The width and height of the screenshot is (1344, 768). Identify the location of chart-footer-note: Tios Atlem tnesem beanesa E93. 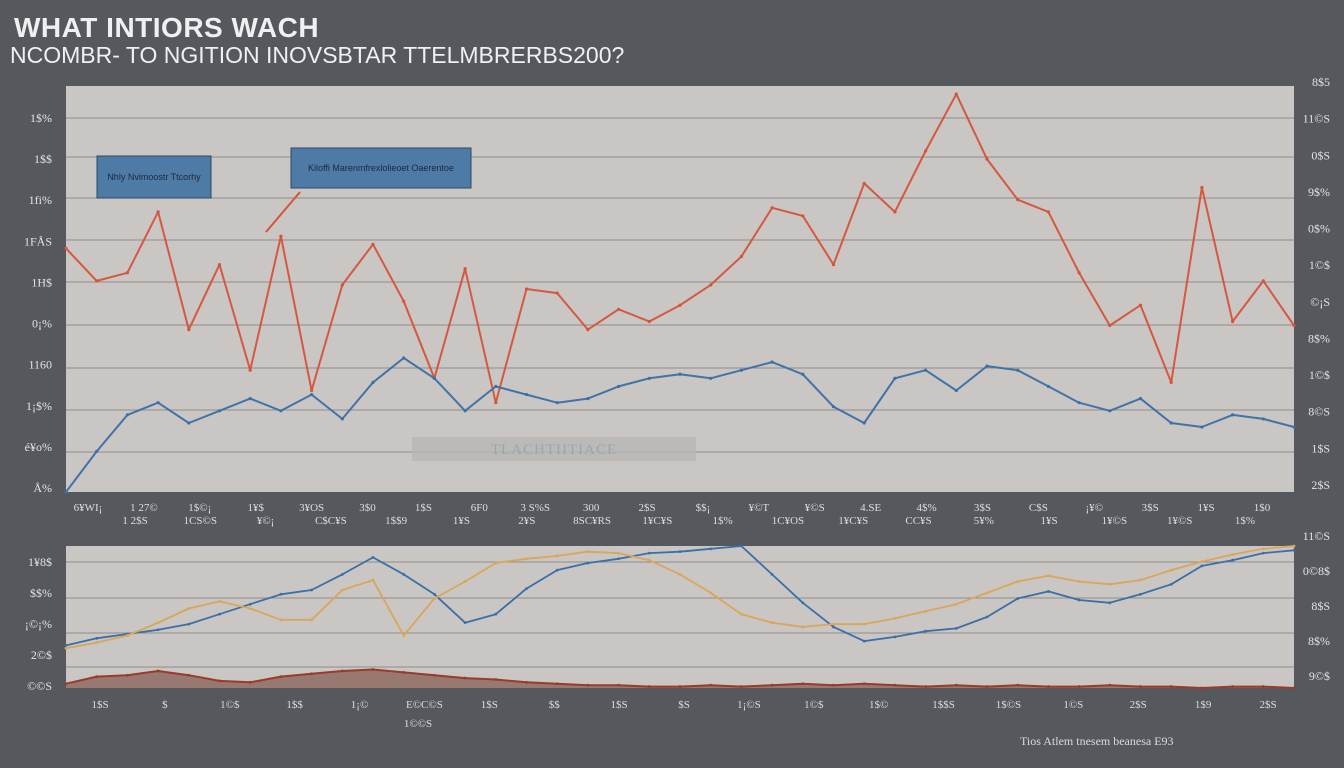
(1097, 741).